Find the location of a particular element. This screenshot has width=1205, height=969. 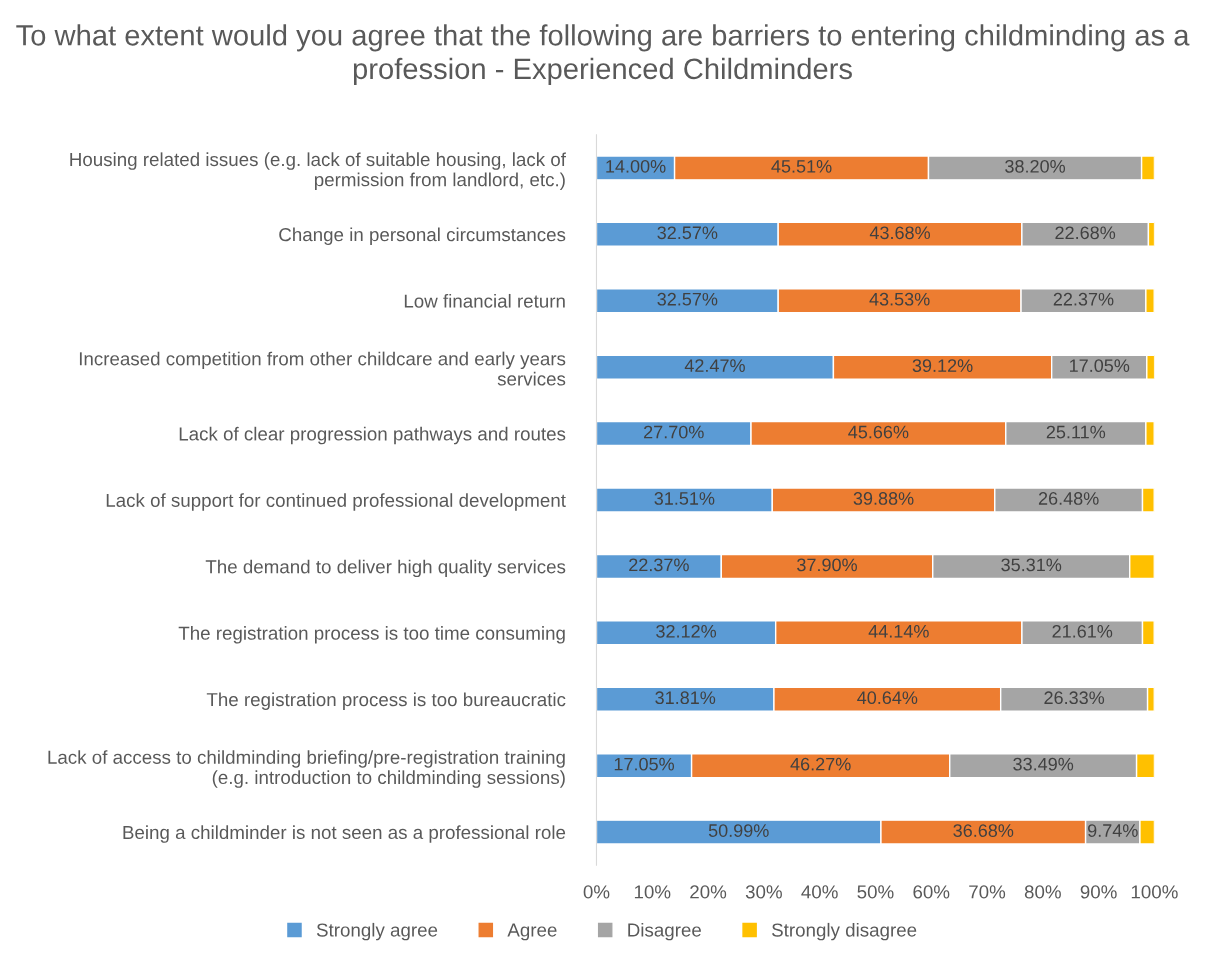

data-label: 31.81% is located at coordinates (685, 698).